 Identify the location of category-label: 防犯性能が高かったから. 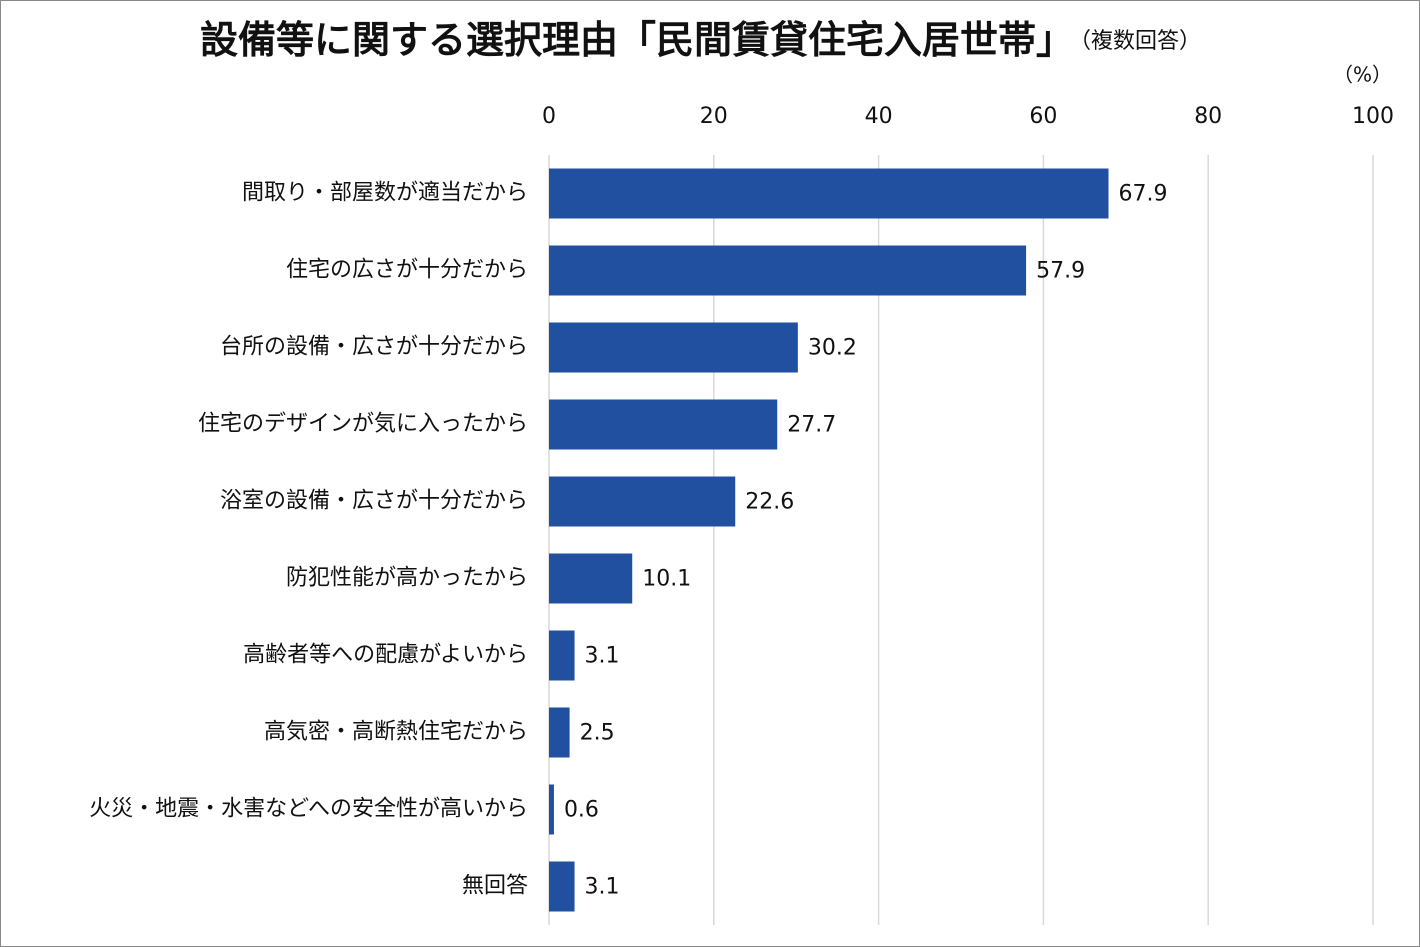
(407, 578).